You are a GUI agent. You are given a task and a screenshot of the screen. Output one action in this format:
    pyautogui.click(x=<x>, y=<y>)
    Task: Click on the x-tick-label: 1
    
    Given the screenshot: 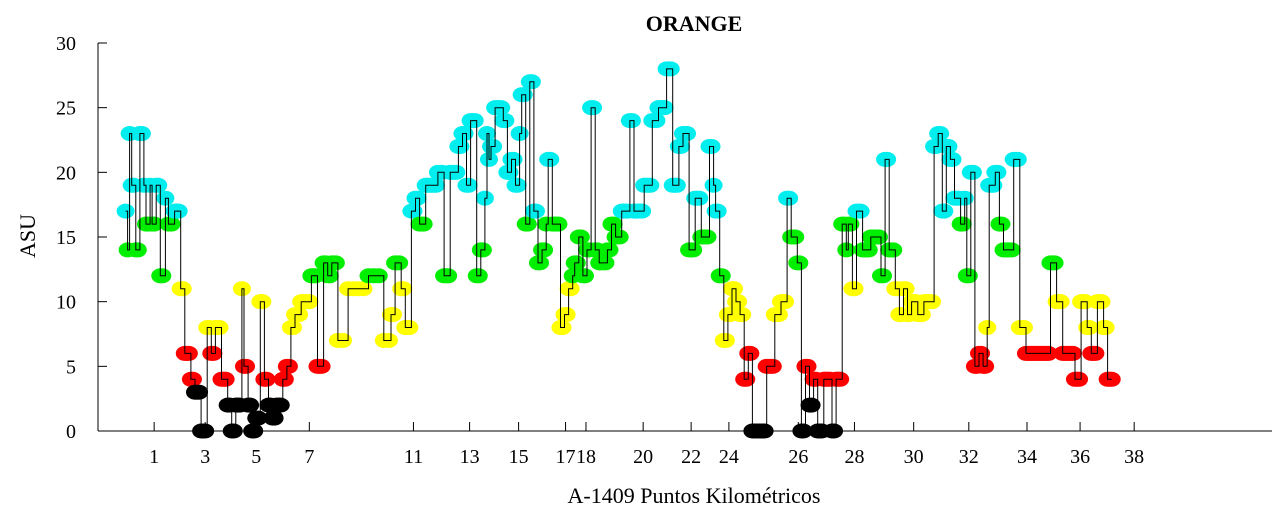 What is the action you would take?
    pyautogui.click(x=154, y=457)
    